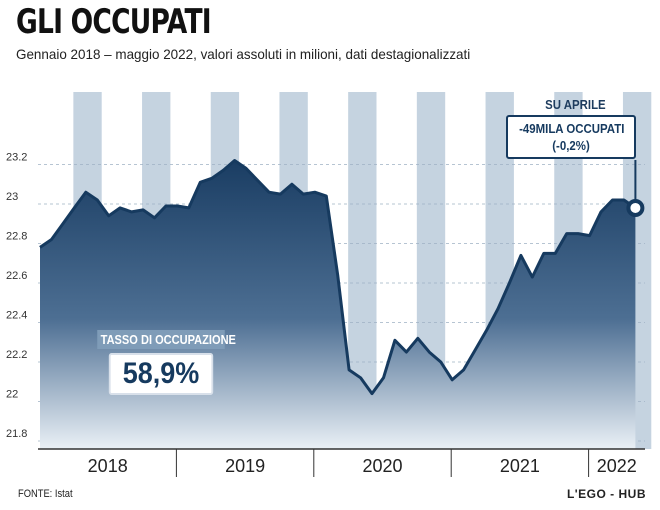 The height and width of the screenshot is (510, 660). What do you see at coordinates (16, 296) in the screenshot?
I see `y-axis-ticks: 21.8 22 22.2 22.4 22.6 22.8 23 23.2` at bounding box center [16, 296].